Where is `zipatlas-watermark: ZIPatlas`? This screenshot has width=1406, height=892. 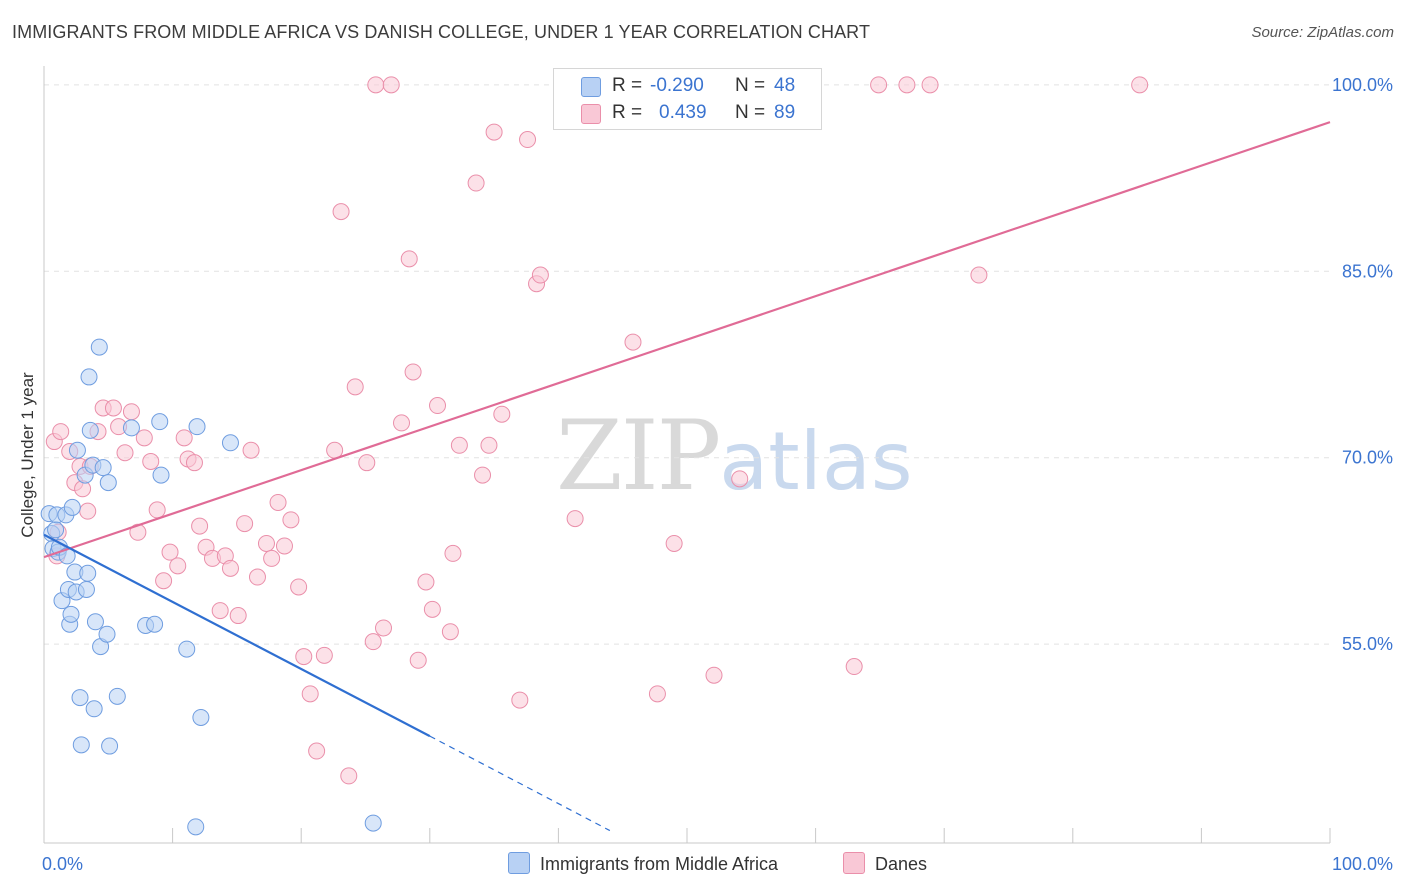
zipatlas-watermark: ZIPatlas is located at coordinates (734, 456).